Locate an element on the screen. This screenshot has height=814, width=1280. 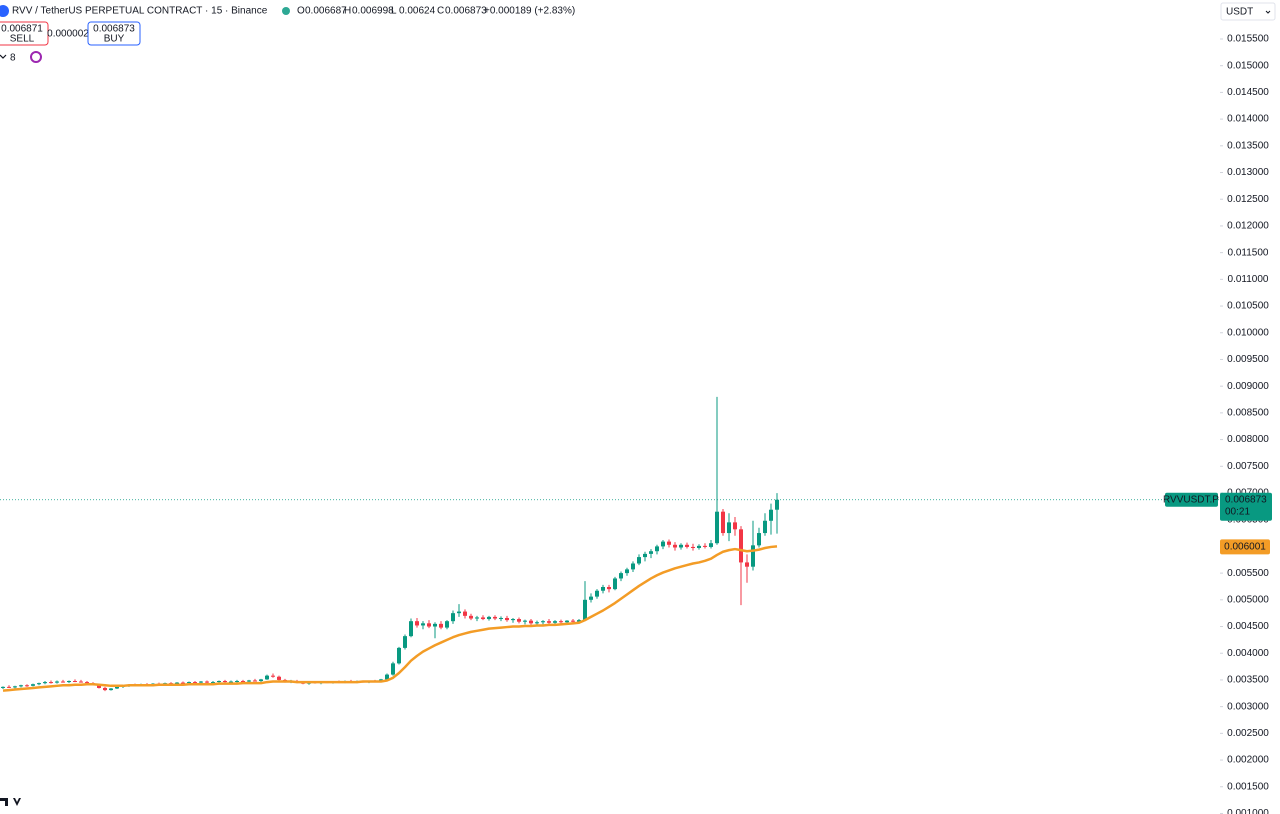
sell-label: SELL is located at coordinates (22, 39).